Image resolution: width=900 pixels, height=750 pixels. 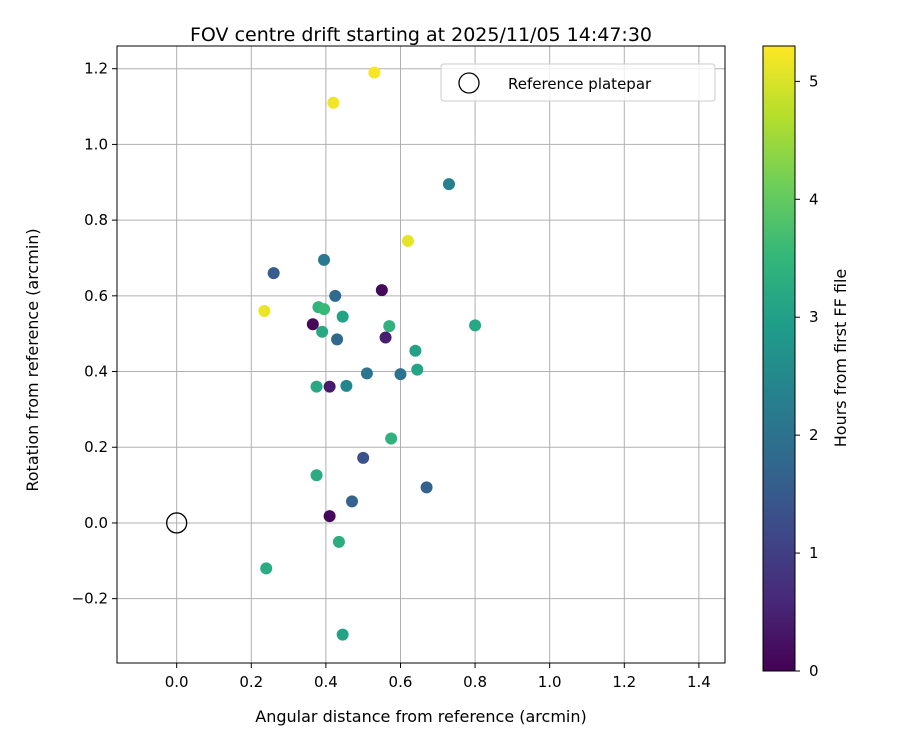 I want to click on y-tick-label: 1.2, so click(x=96, y=69).